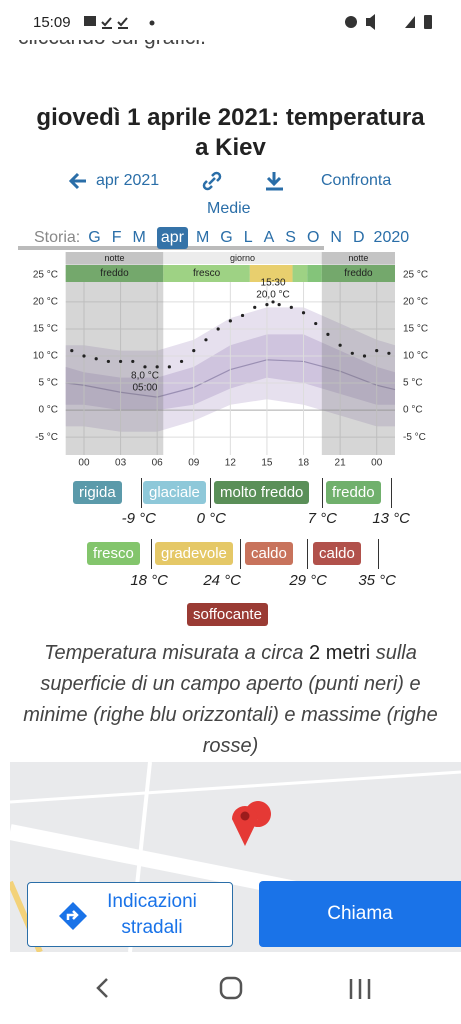  What do you see at coordinates (212, 181) in the screenshot?
I see `link-icon` at bounding box center [212, 181].